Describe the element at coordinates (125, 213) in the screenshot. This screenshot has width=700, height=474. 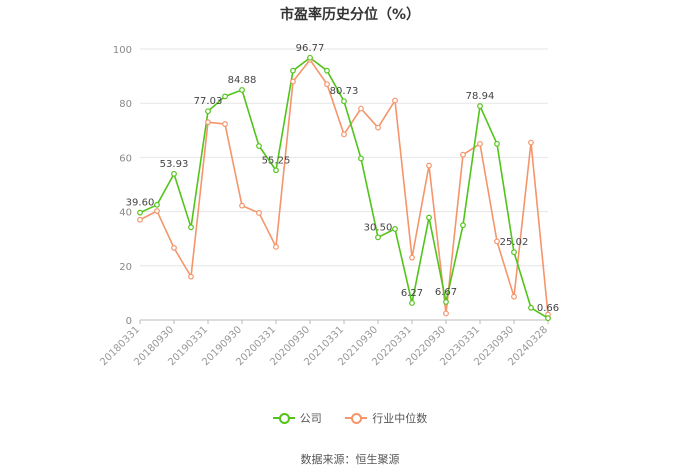
I see `y-tick-label: 40` at that location.